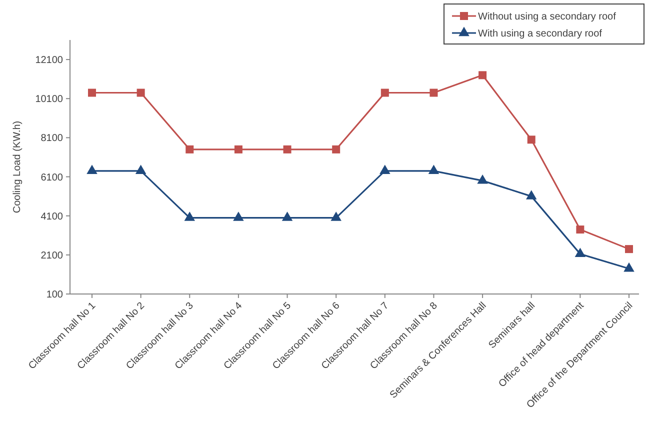  Describe the element at coordinates (17, 167) in the screenshot. I see `y-axis-title: Cooling Load (KW.h)` at that location.